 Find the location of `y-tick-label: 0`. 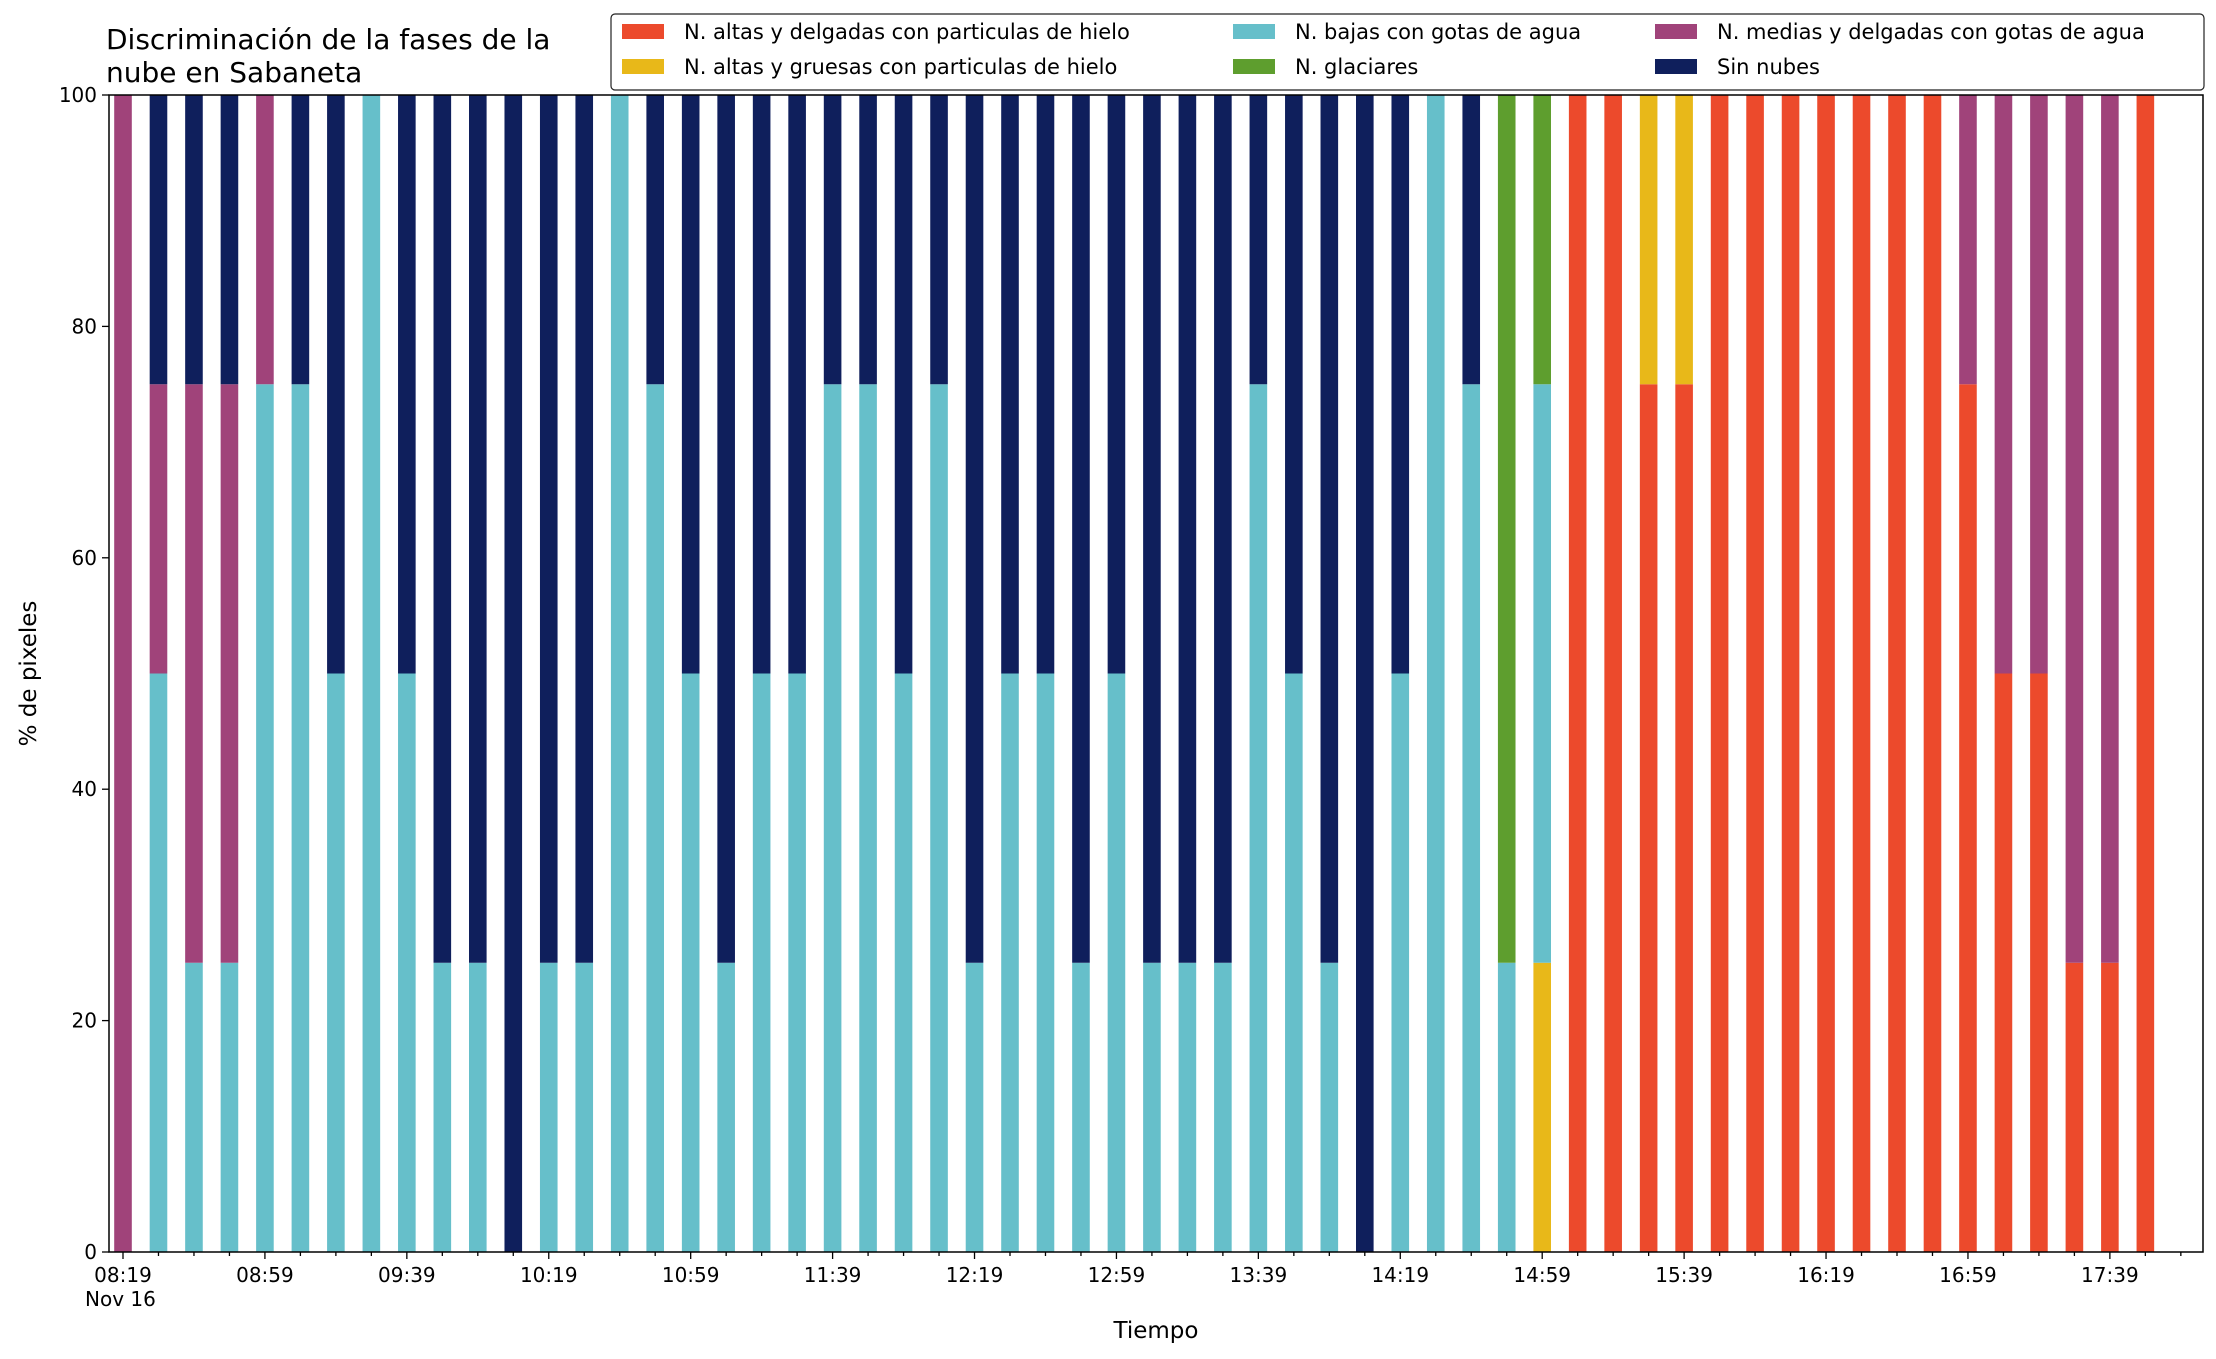

y-tick-label: 0 is located at coordinates (90, 1252).